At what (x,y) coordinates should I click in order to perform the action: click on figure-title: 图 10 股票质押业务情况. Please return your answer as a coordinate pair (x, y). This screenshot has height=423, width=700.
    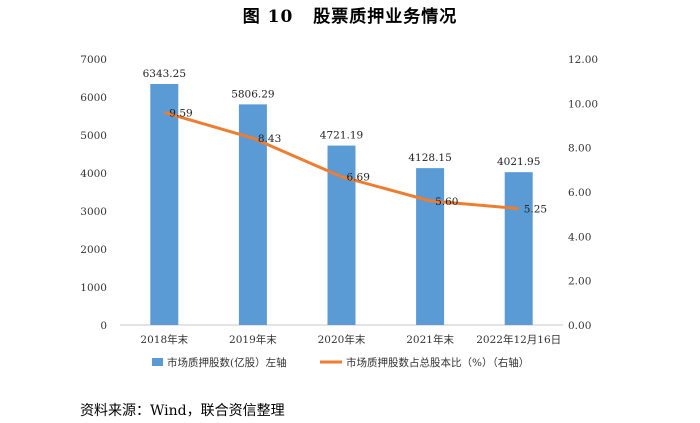
    Looking at the image, I should click on (350, 14).